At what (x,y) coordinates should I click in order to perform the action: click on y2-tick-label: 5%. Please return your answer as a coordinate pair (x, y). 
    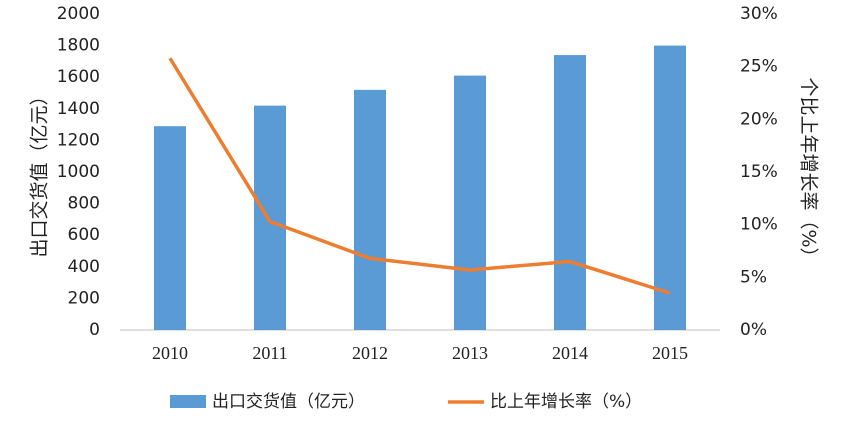
    Looking at the image, I should click on (753, 277).